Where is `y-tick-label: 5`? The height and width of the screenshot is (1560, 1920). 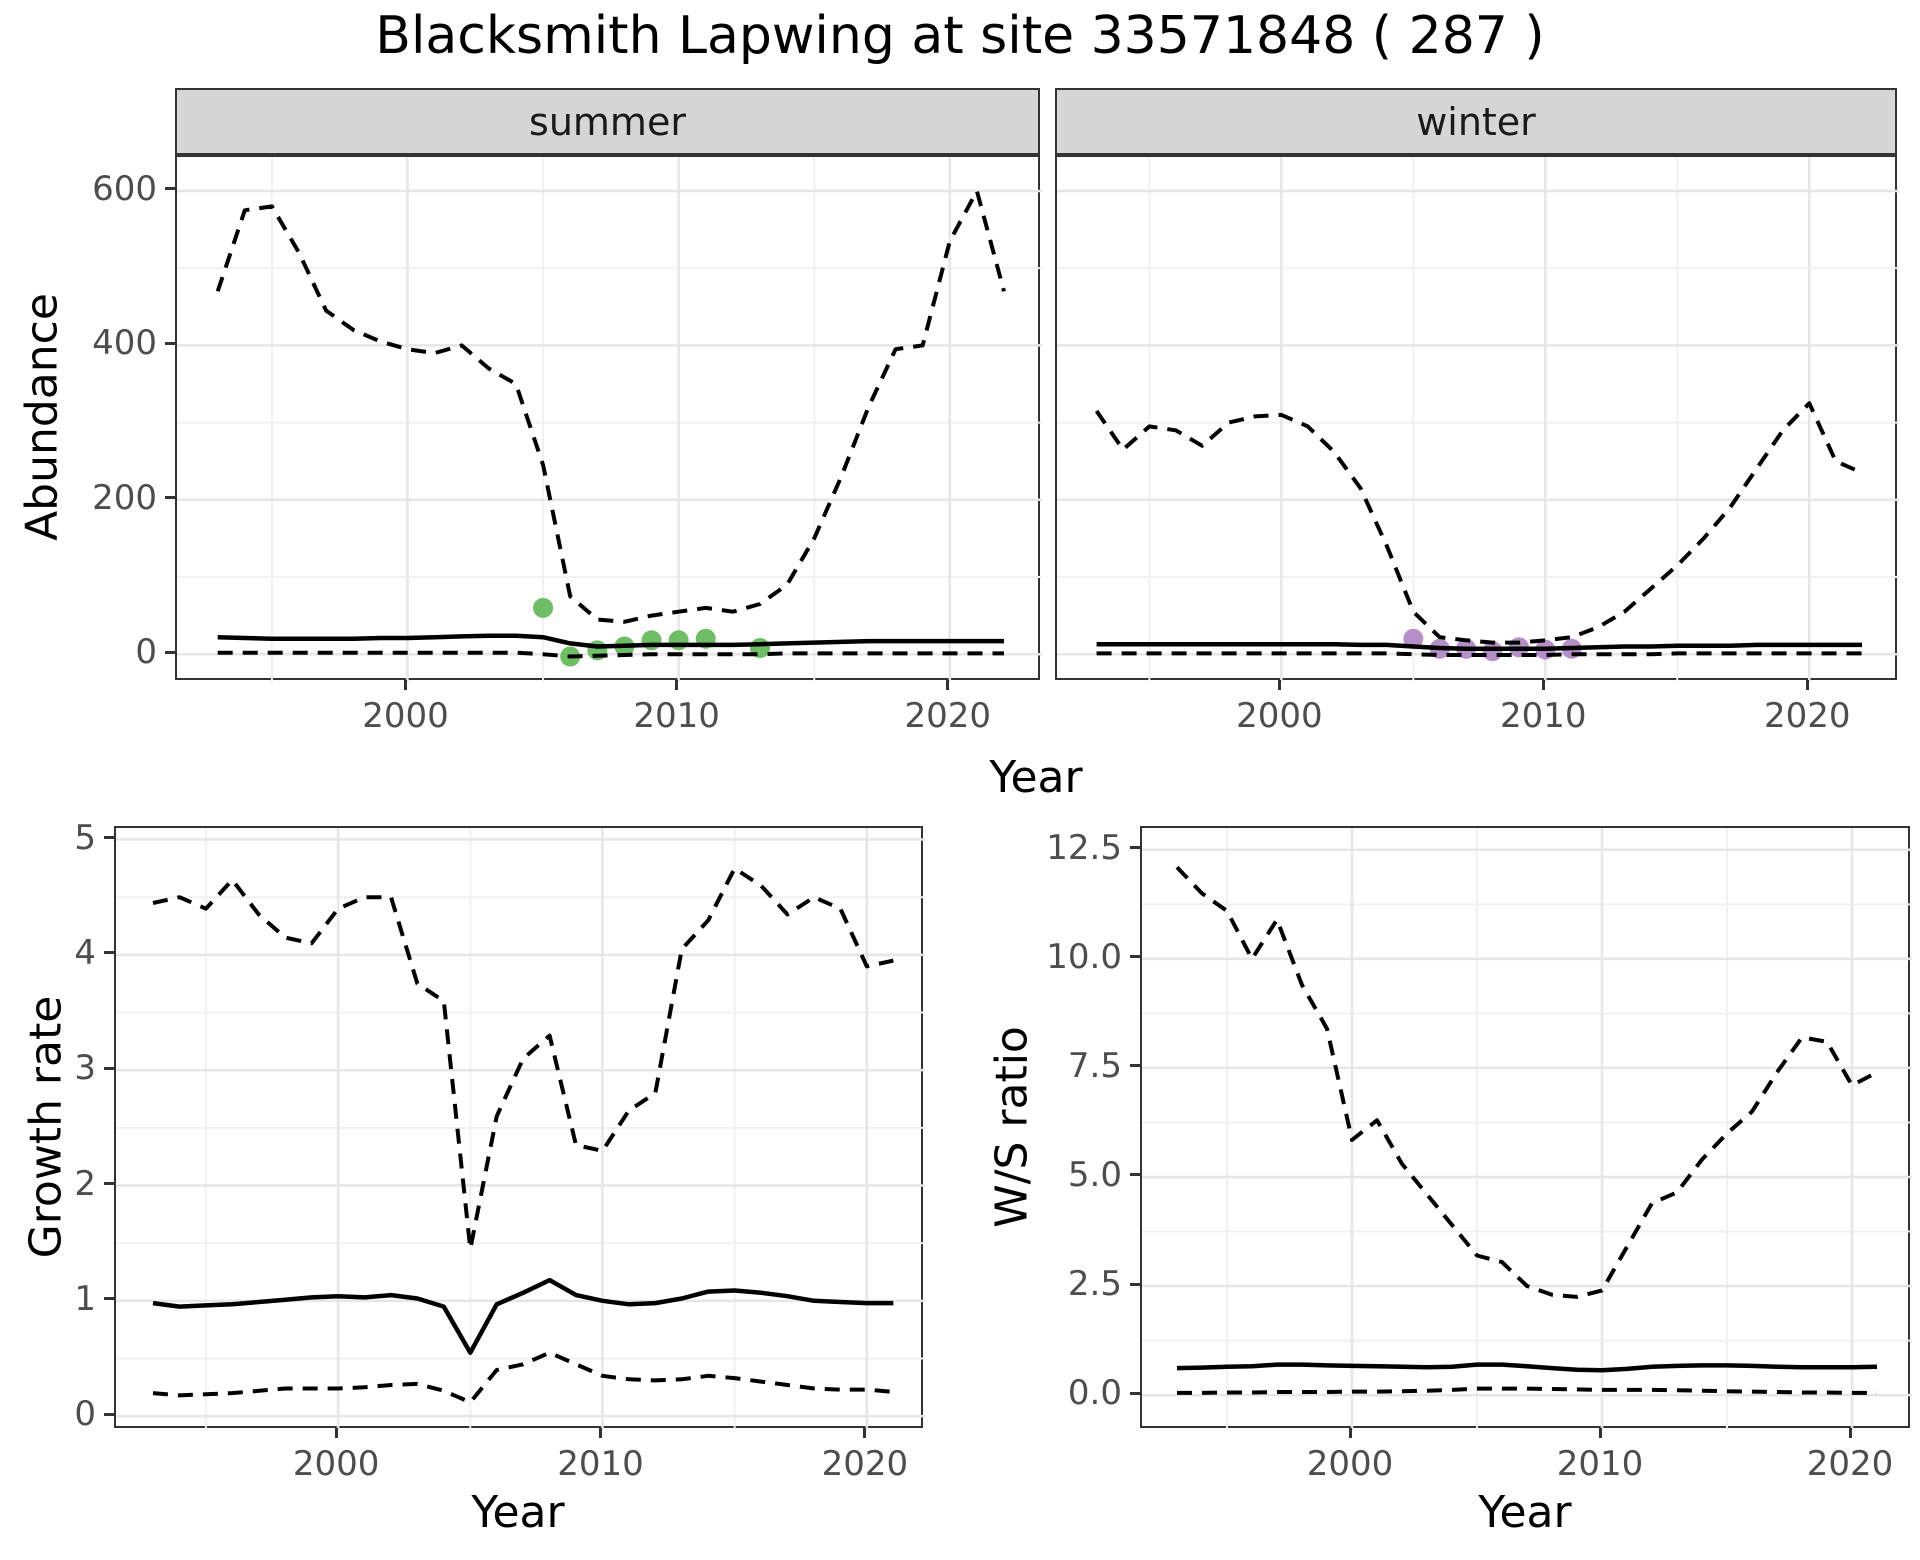
y-tick-label: 5 is located at coordinates (85, 837).